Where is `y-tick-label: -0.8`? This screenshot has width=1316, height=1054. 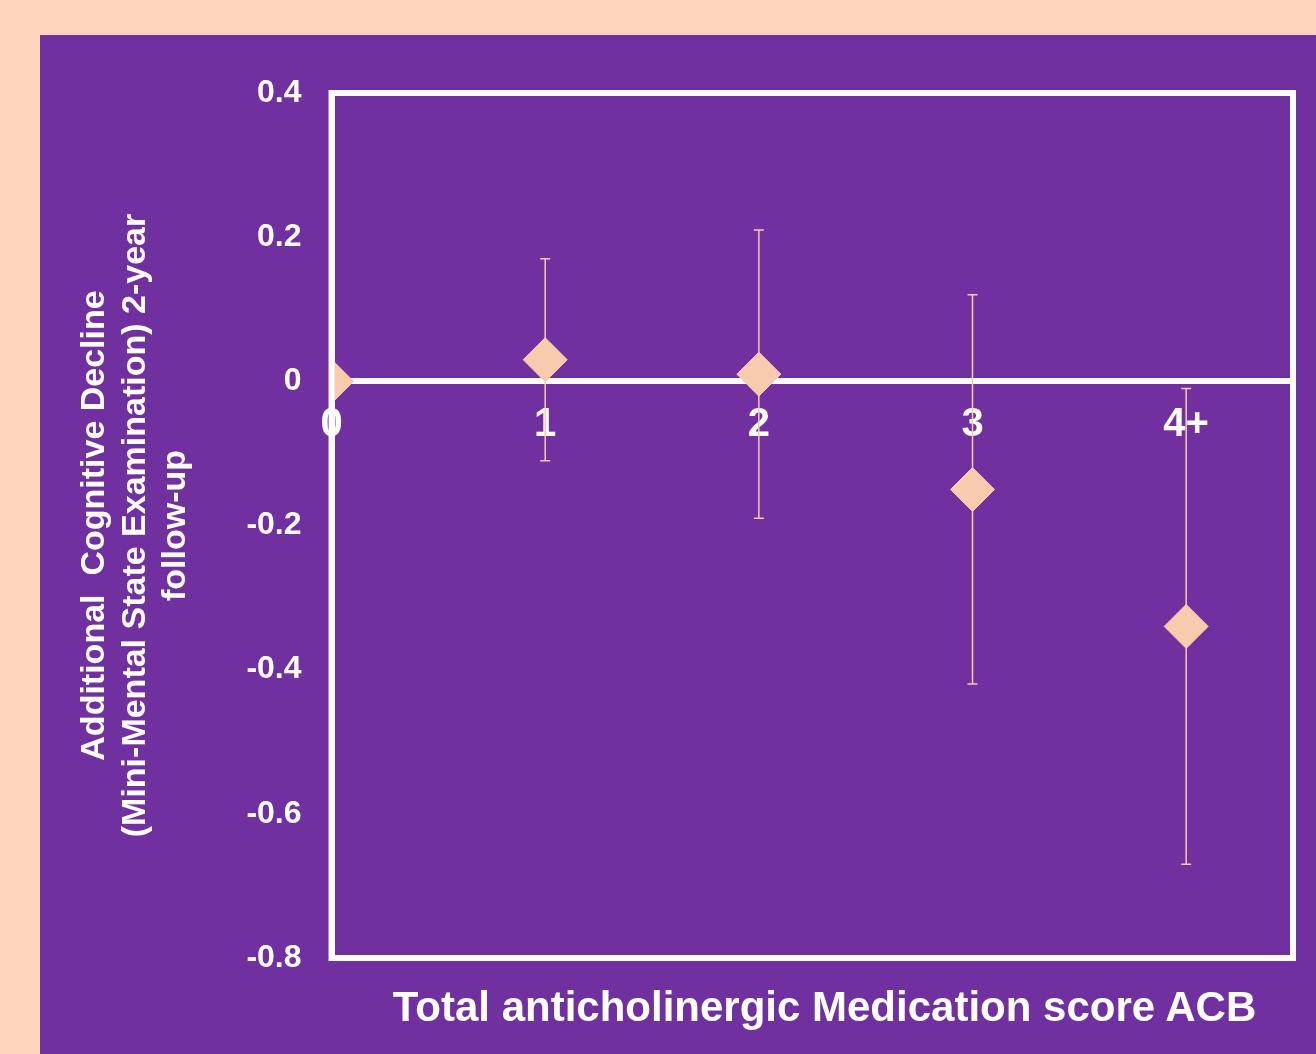 y-tick-label: -0.8 is located at coordinates (274, 955).